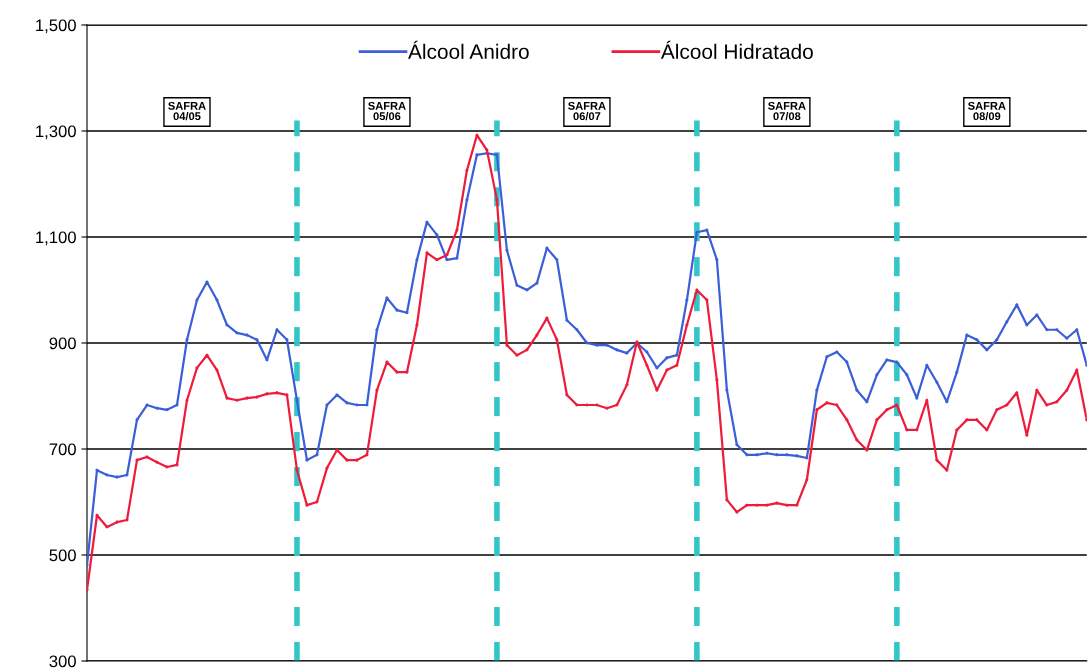  Describe the element at coordinates (62, 343) in the screenshot. I see `y-tick-label: 900` at that location.